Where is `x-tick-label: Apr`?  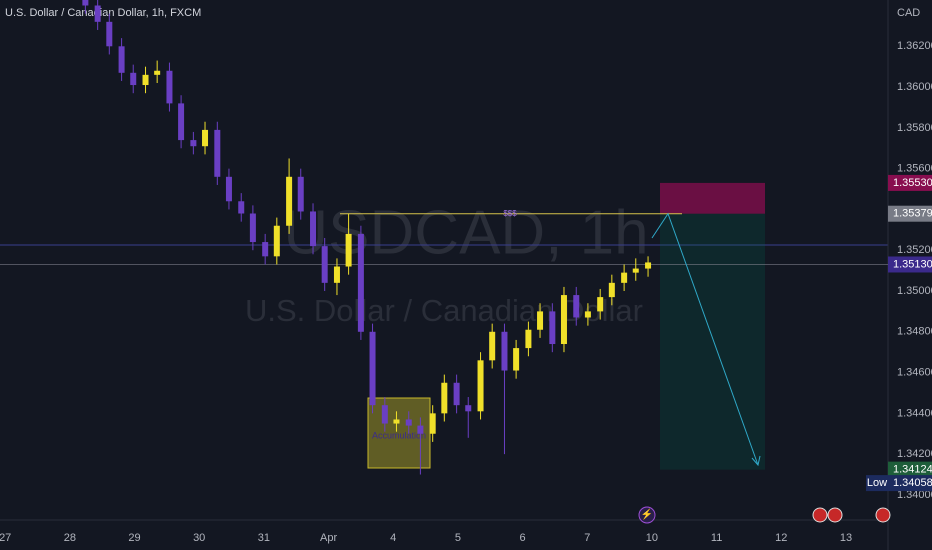 x-tick-label: Apr is located at coordinates (328, 538).